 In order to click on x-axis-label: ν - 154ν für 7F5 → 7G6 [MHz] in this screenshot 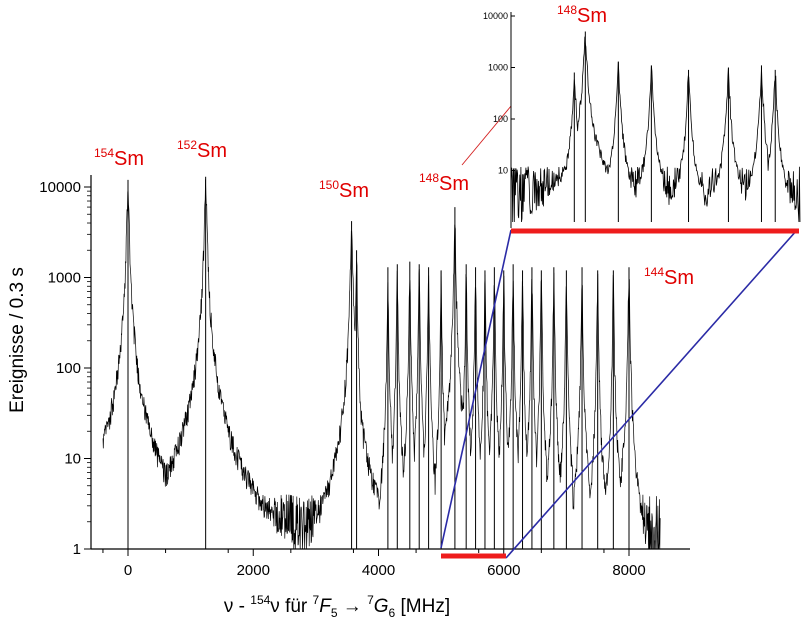, I will do `click(337, 606)`.